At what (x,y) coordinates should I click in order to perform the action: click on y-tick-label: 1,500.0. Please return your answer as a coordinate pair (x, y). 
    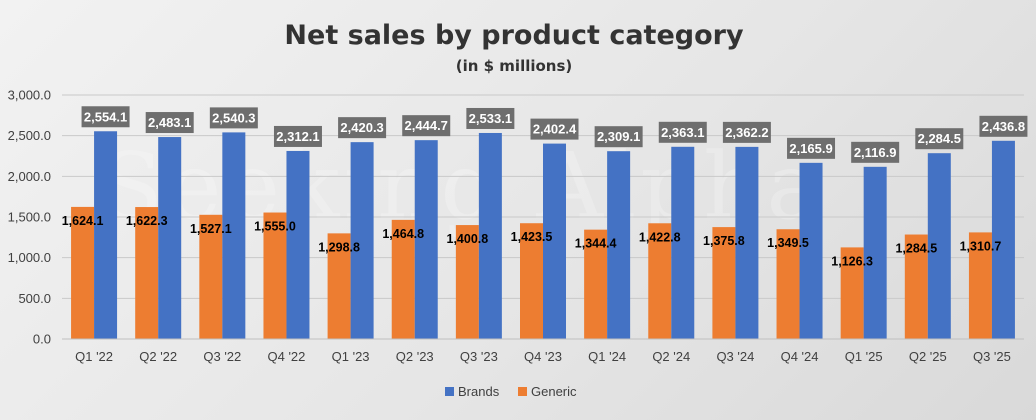
    Looking at the image, I should click on (29, 217).